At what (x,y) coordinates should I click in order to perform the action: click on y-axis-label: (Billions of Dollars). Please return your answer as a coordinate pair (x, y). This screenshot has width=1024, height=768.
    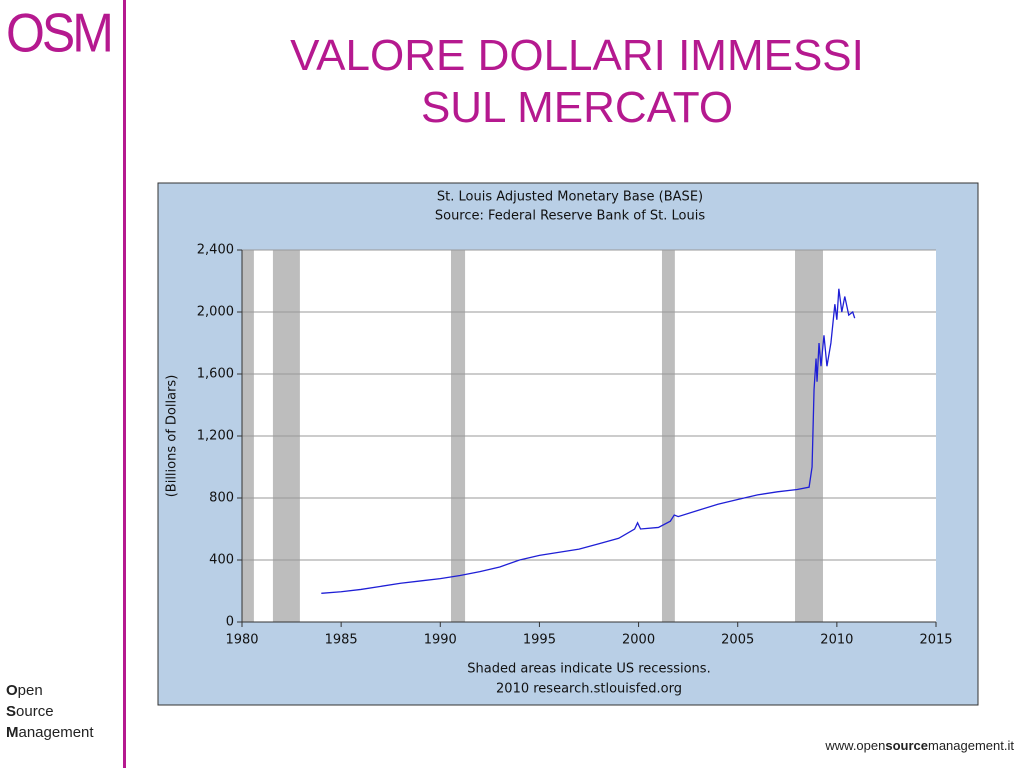
    Looking at the image, I should click on (172, 436).